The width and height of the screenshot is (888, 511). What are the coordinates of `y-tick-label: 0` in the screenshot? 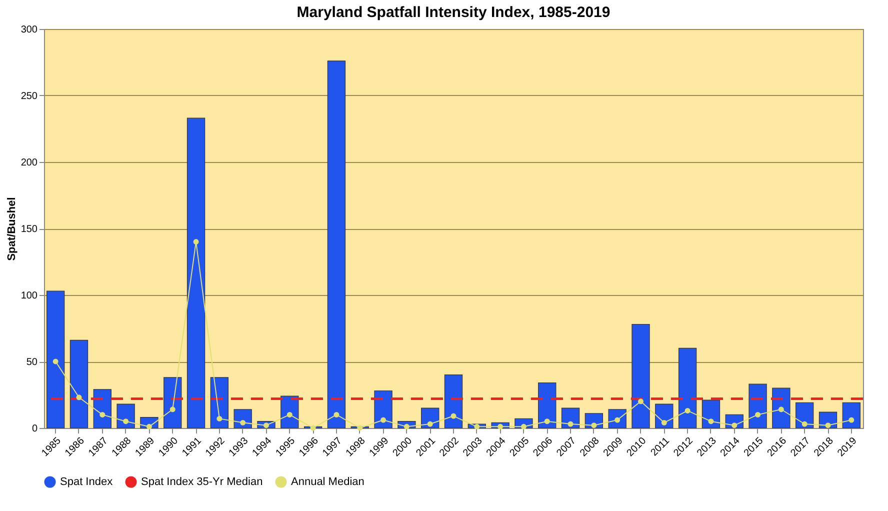 It's located at (35, 429).